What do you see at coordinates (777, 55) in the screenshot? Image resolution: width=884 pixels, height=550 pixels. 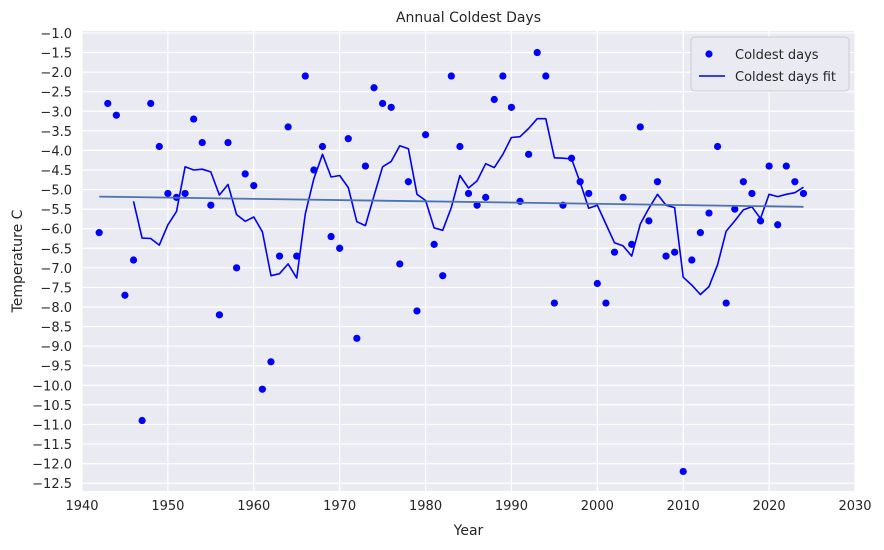 I see `legend-label-coldest-days: Coldest days` at bounding box center [777, 55].